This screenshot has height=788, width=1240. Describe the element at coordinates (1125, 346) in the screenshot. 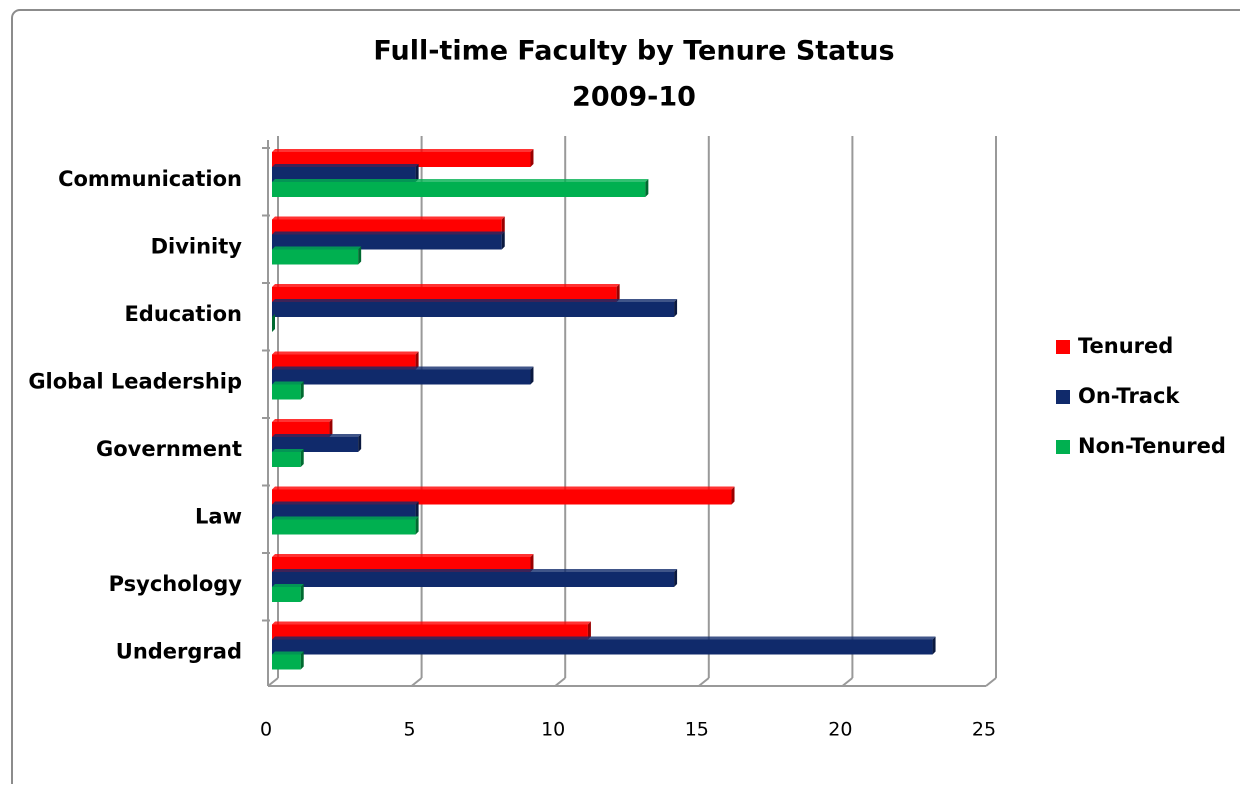

I see `legend-label: Tenured` at that location.